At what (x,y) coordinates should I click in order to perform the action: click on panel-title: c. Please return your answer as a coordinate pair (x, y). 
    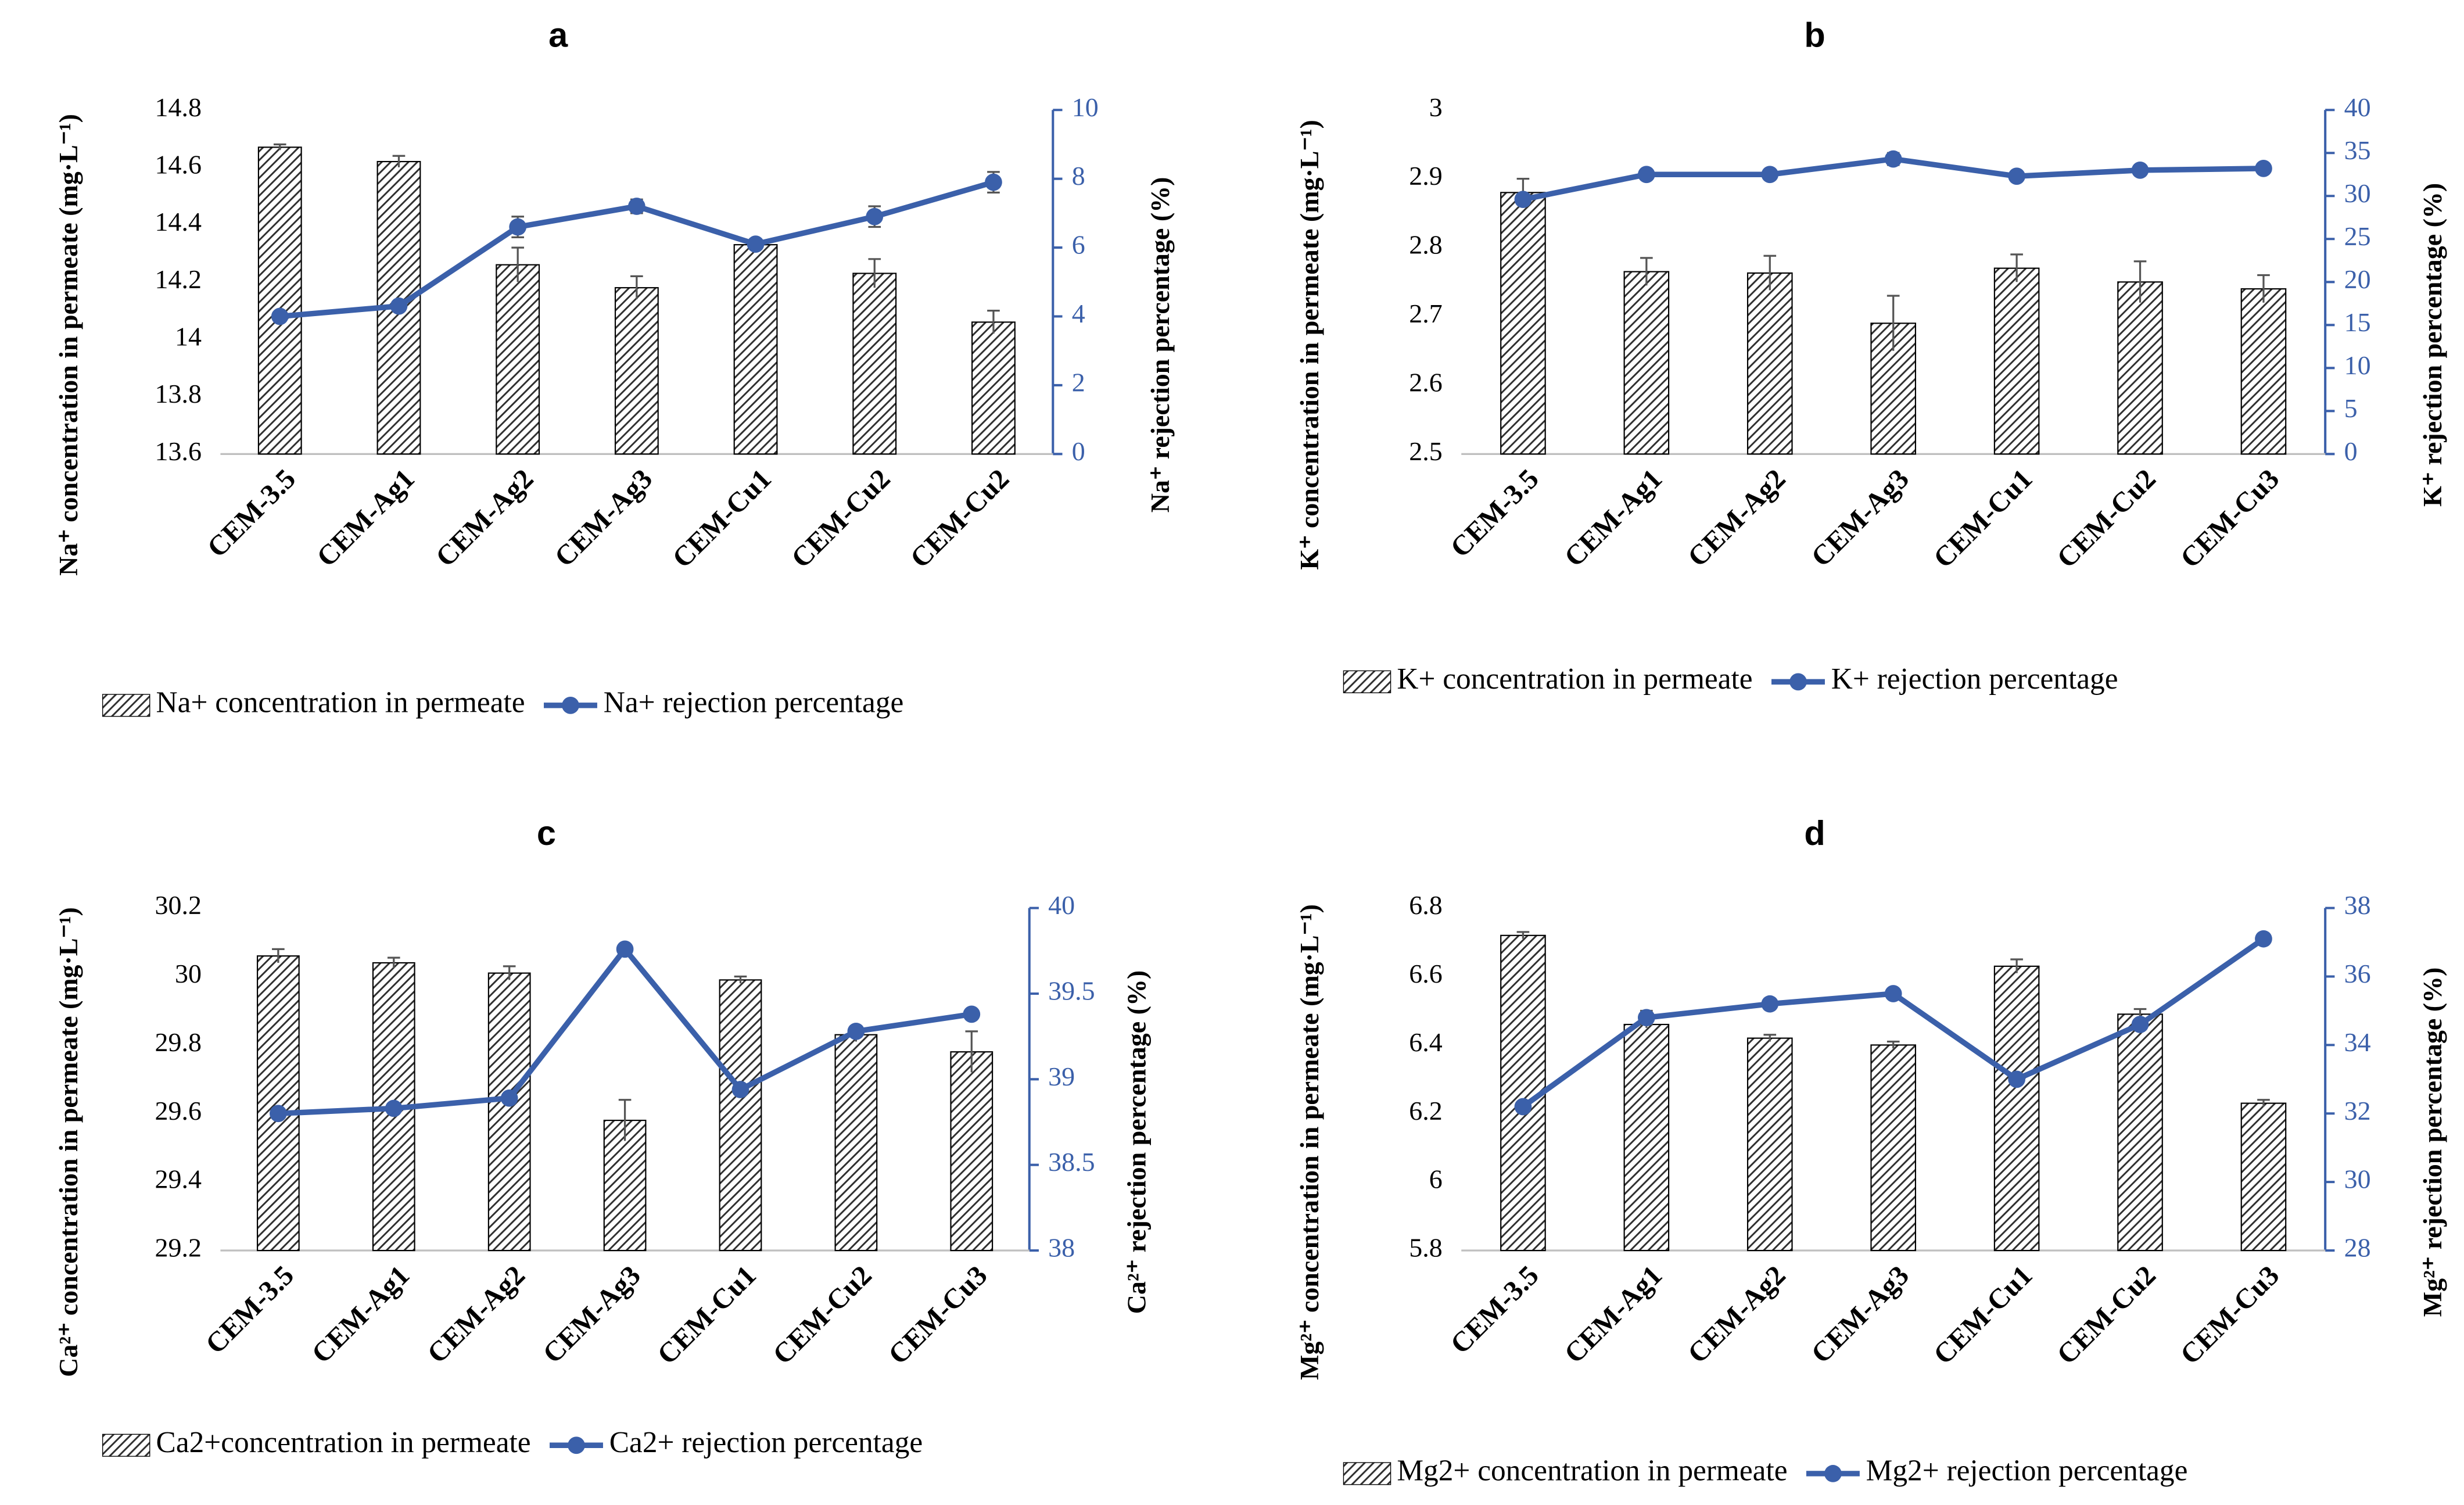
    Looking at the image, I should click on (546, 833).